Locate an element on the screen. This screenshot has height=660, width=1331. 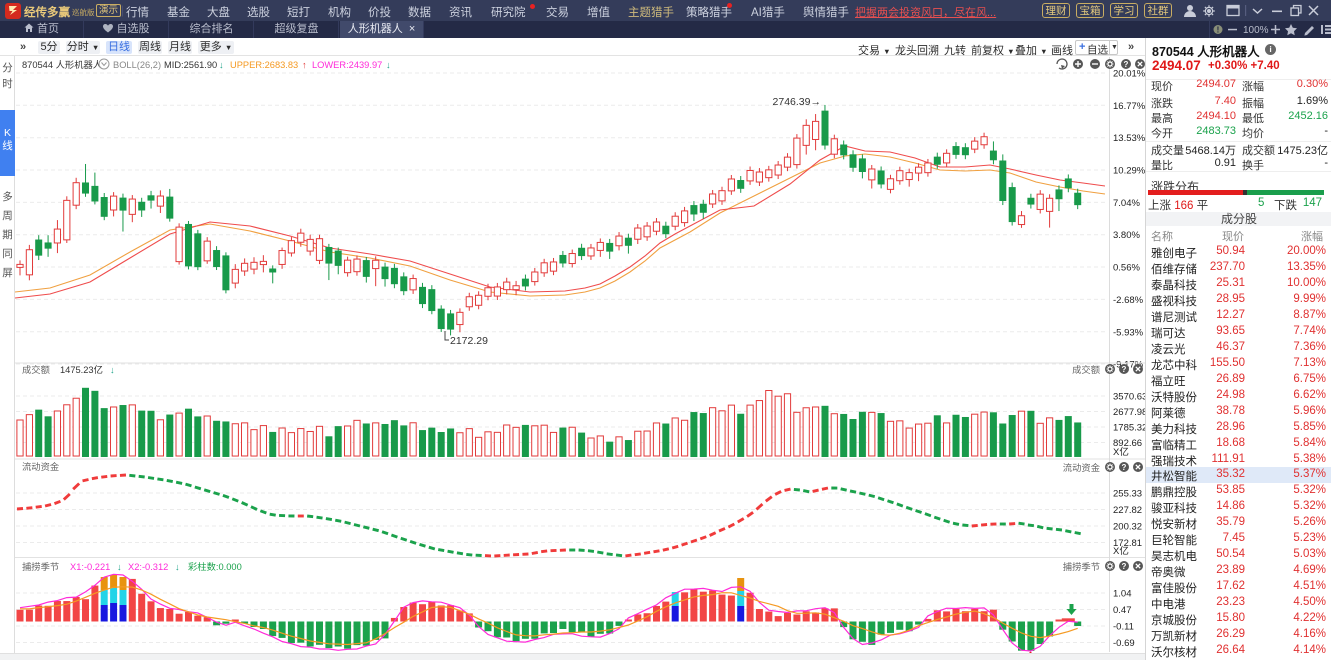
svg-text: -2.68% is located at coordinates (1128, 300).